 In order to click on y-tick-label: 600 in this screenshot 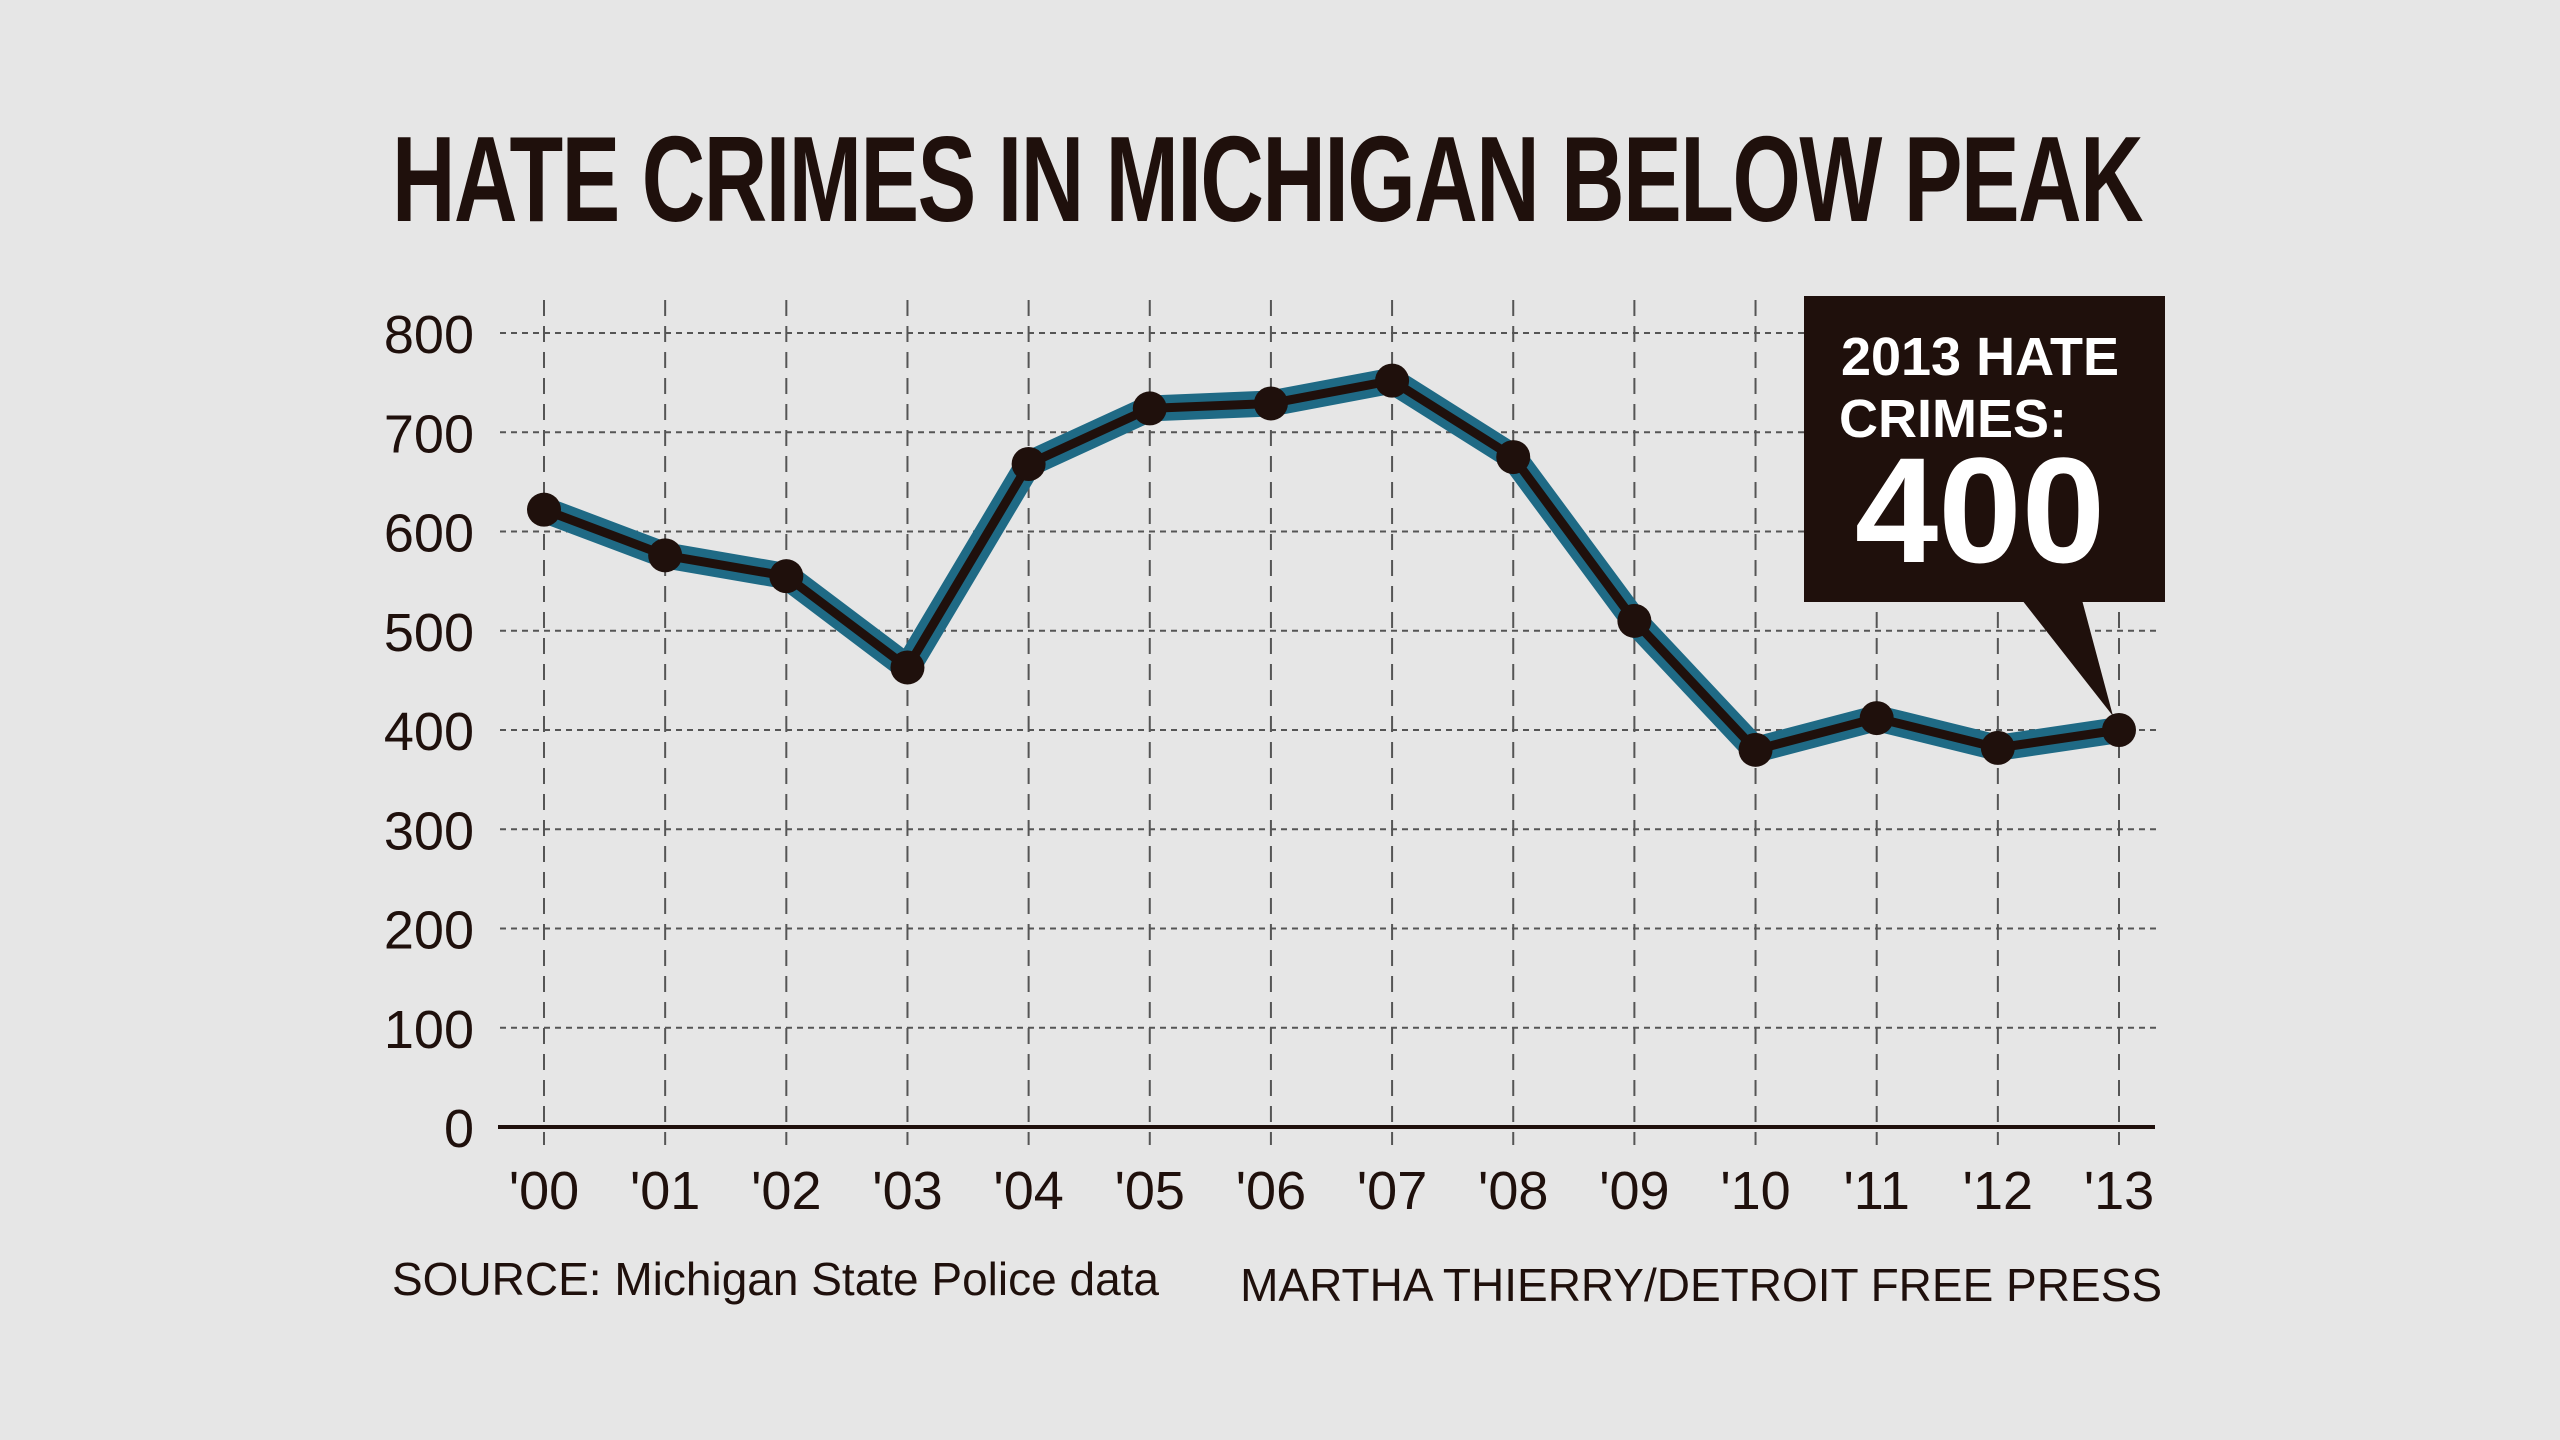, I will do `click(429, 534)`.